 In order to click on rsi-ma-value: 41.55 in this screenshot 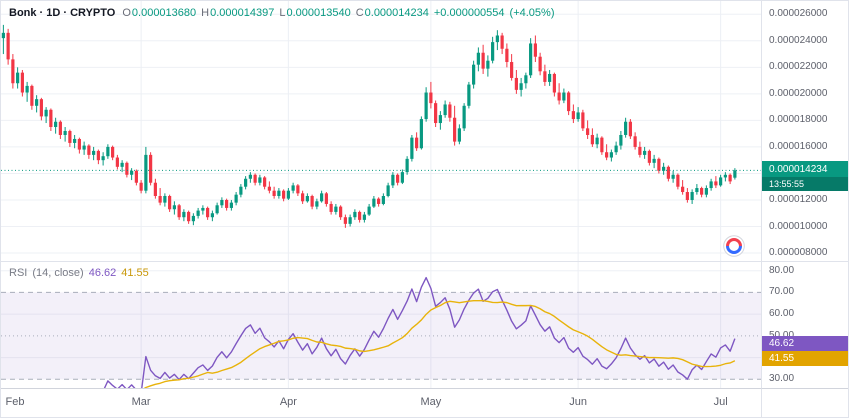, I will do `click(135, 273)`.